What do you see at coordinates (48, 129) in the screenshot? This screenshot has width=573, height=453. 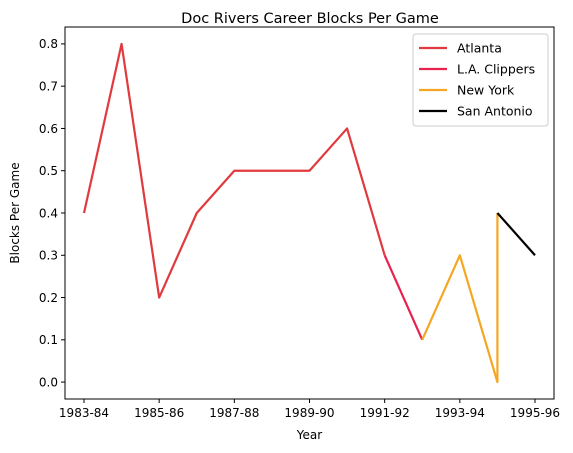 I see `y-tick-label: 0.6` at bounding box center [48, 129].